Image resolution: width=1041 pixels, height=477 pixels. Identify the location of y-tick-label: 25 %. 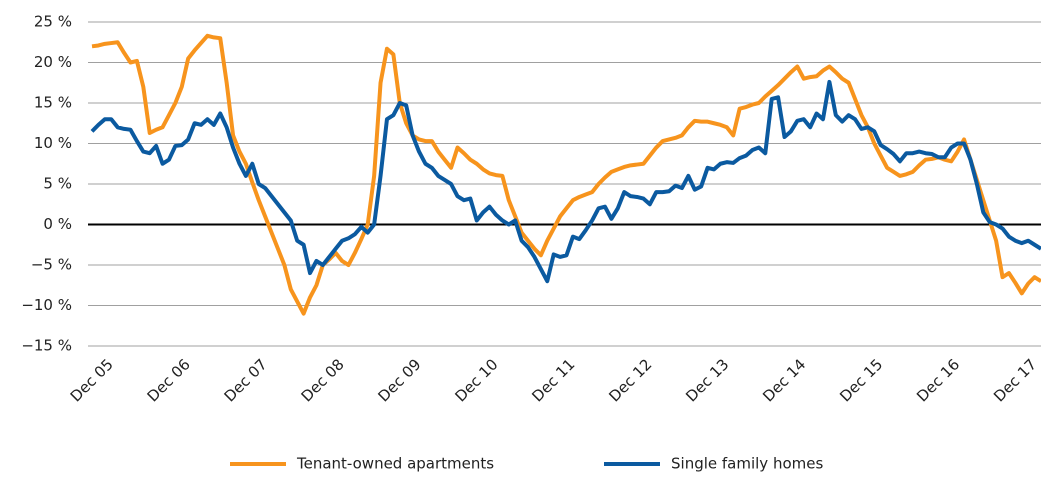
(53, 22).